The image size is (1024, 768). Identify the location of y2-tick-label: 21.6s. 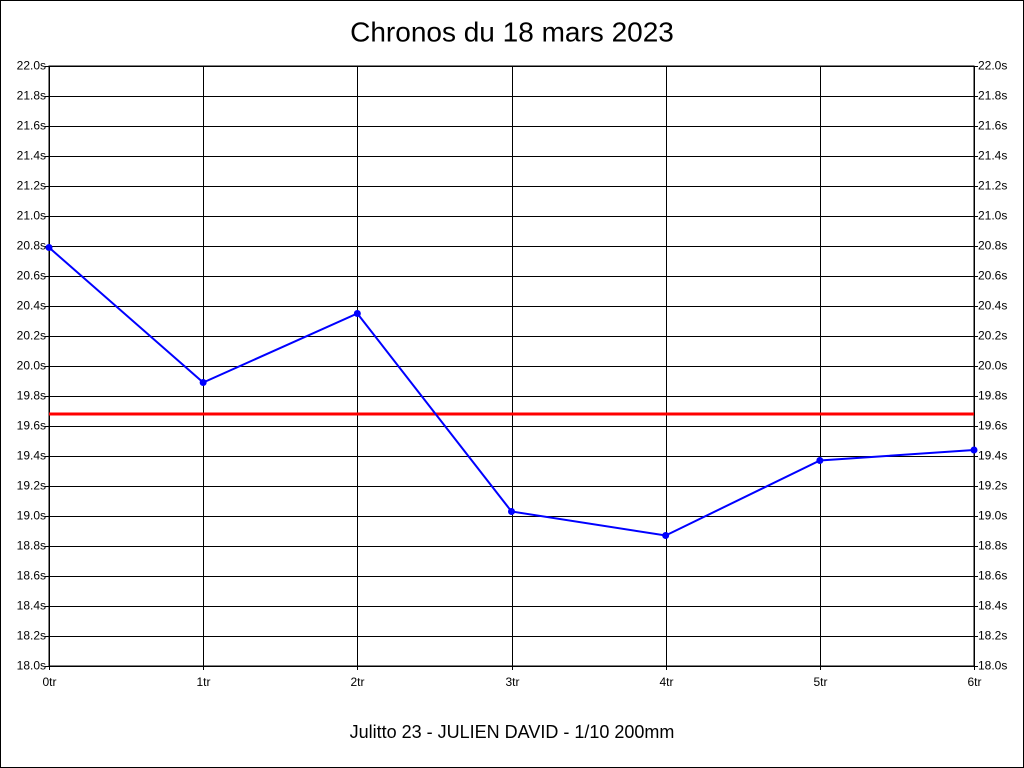
(992, 126).